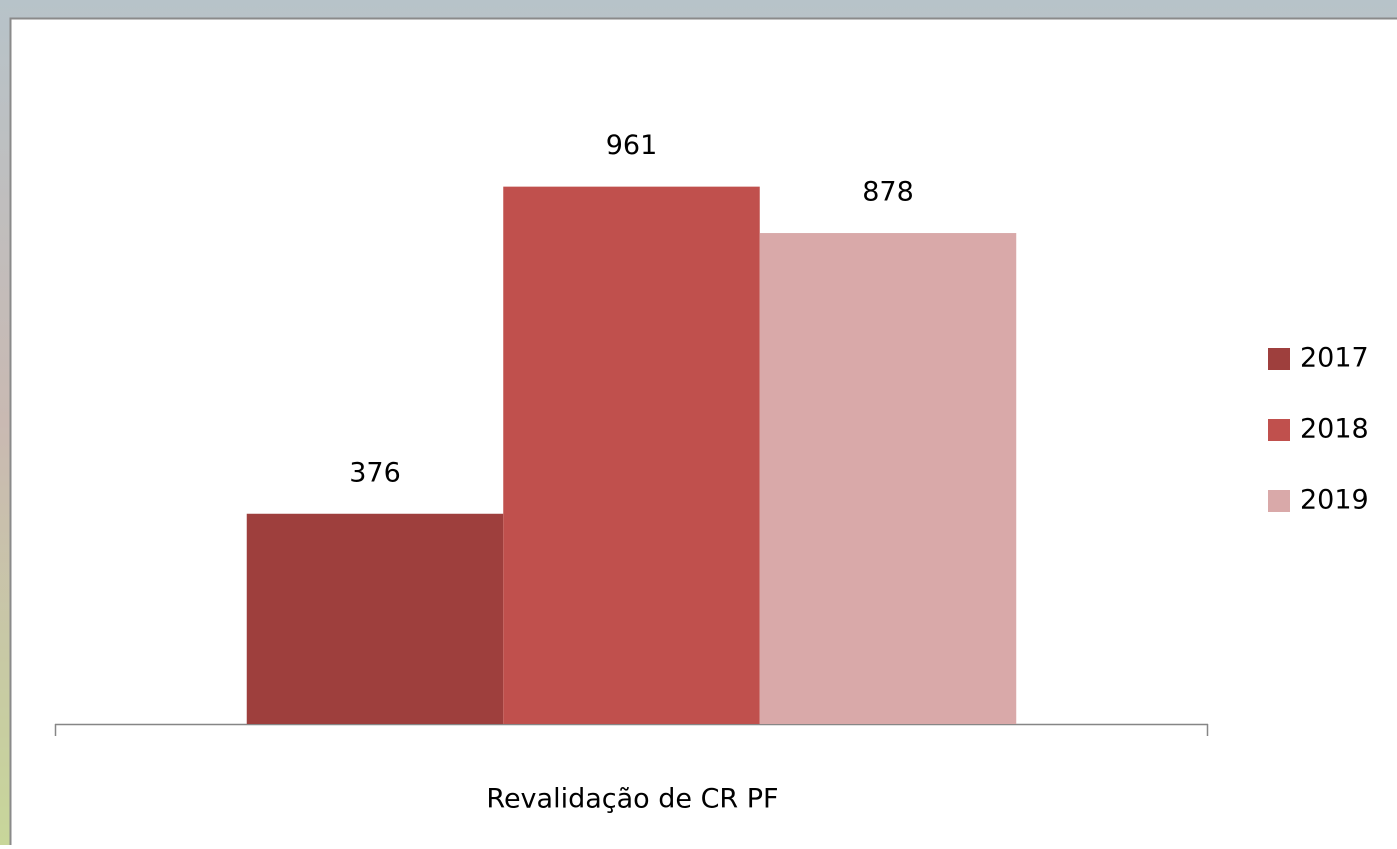  Describe the element at coordinates (1334, 358) in the screenshot. I see `legend-label: 2017` at that location.